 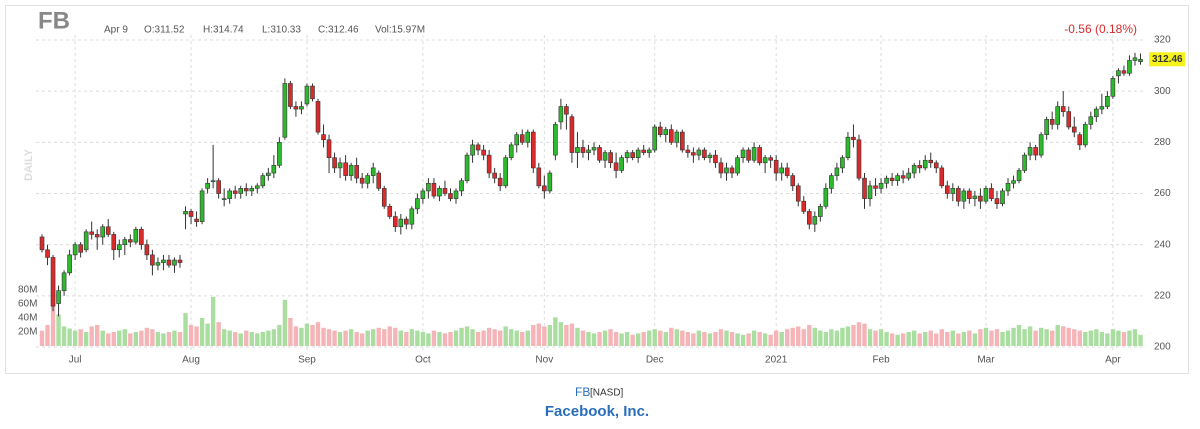 What do you see at coordinates (655, 360) in the screenshot?
I see `x-tick-label: Dec` at bounding box center [655, 360].